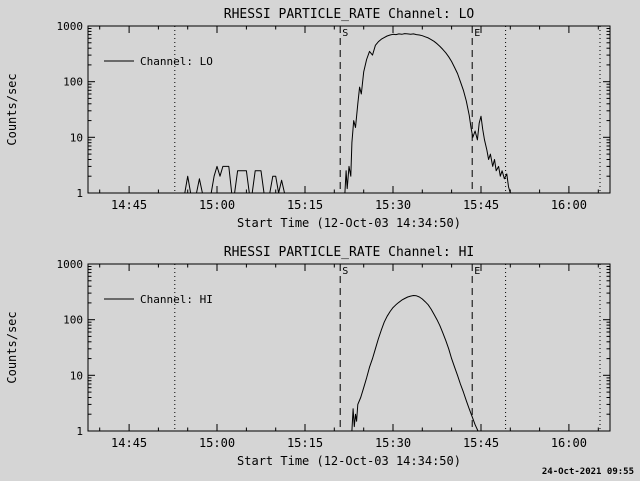 The height and width of the screenshot is (481, 640). I want to click on legend-label: Channel: HI, so click(176, 299).